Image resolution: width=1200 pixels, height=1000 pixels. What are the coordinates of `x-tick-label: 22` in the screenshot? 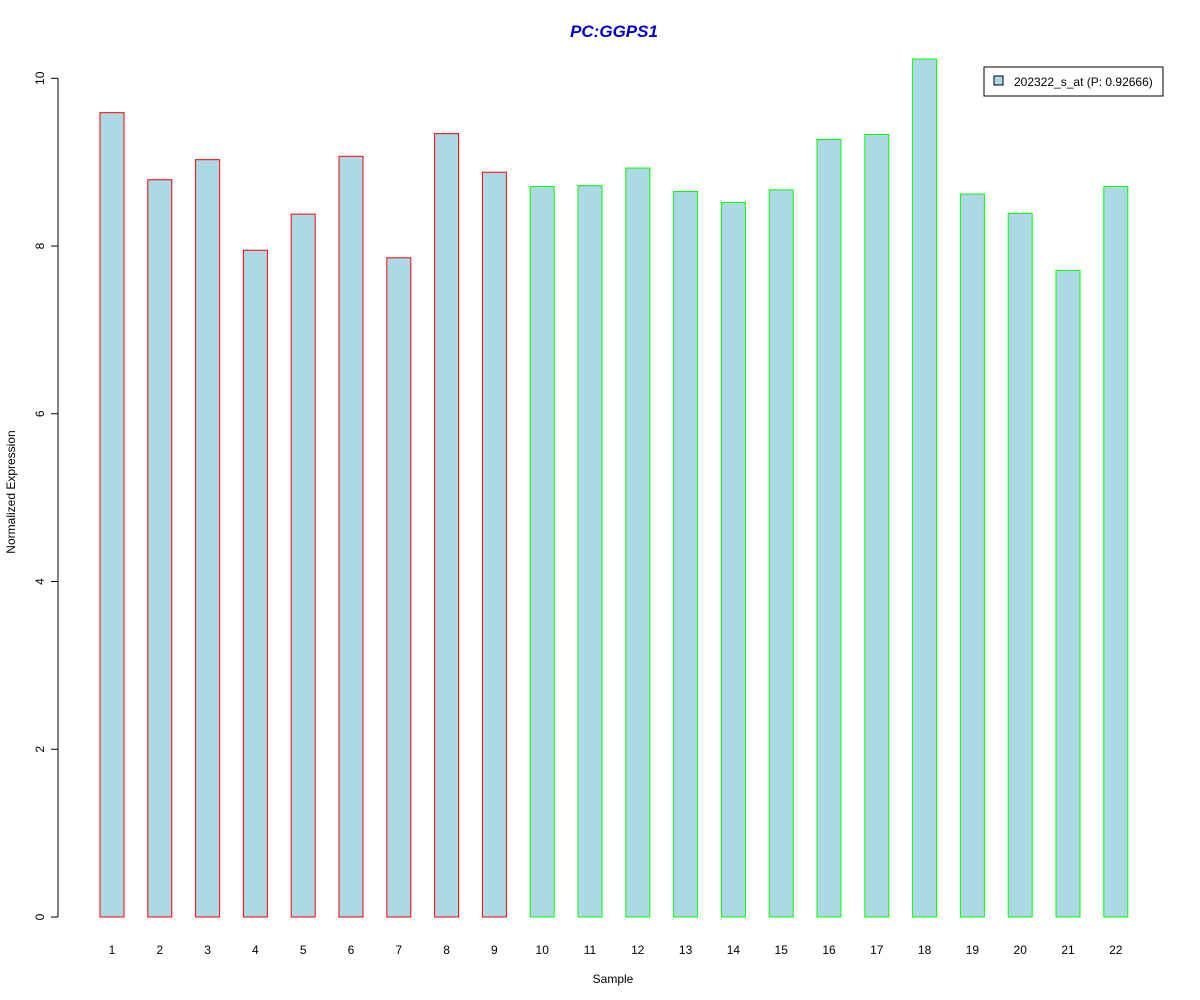 It's located at (1116, 950).